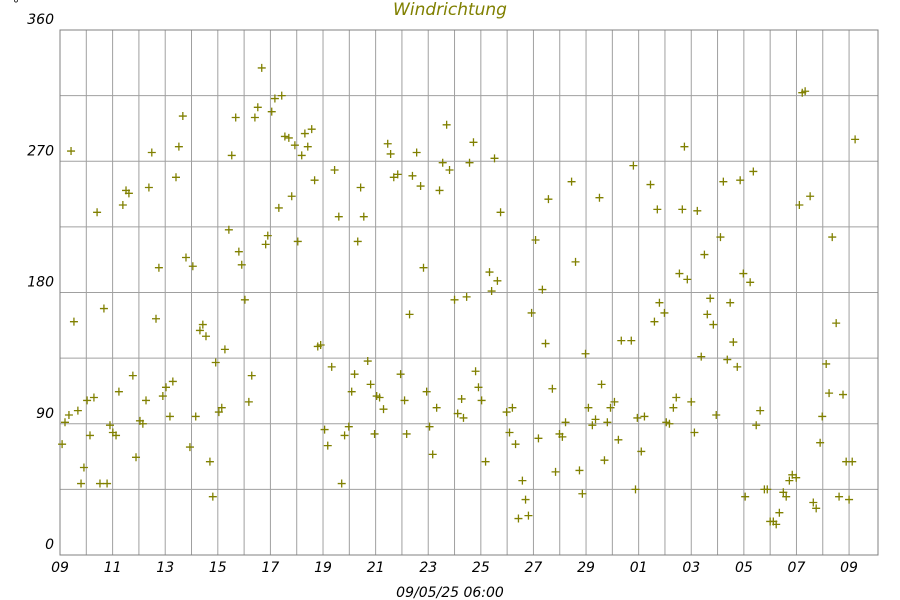 The image size is (900, 600). Describe the element at coordinates (586, 568) in the screenshot. I see `x-tick-label: 29` at that location.